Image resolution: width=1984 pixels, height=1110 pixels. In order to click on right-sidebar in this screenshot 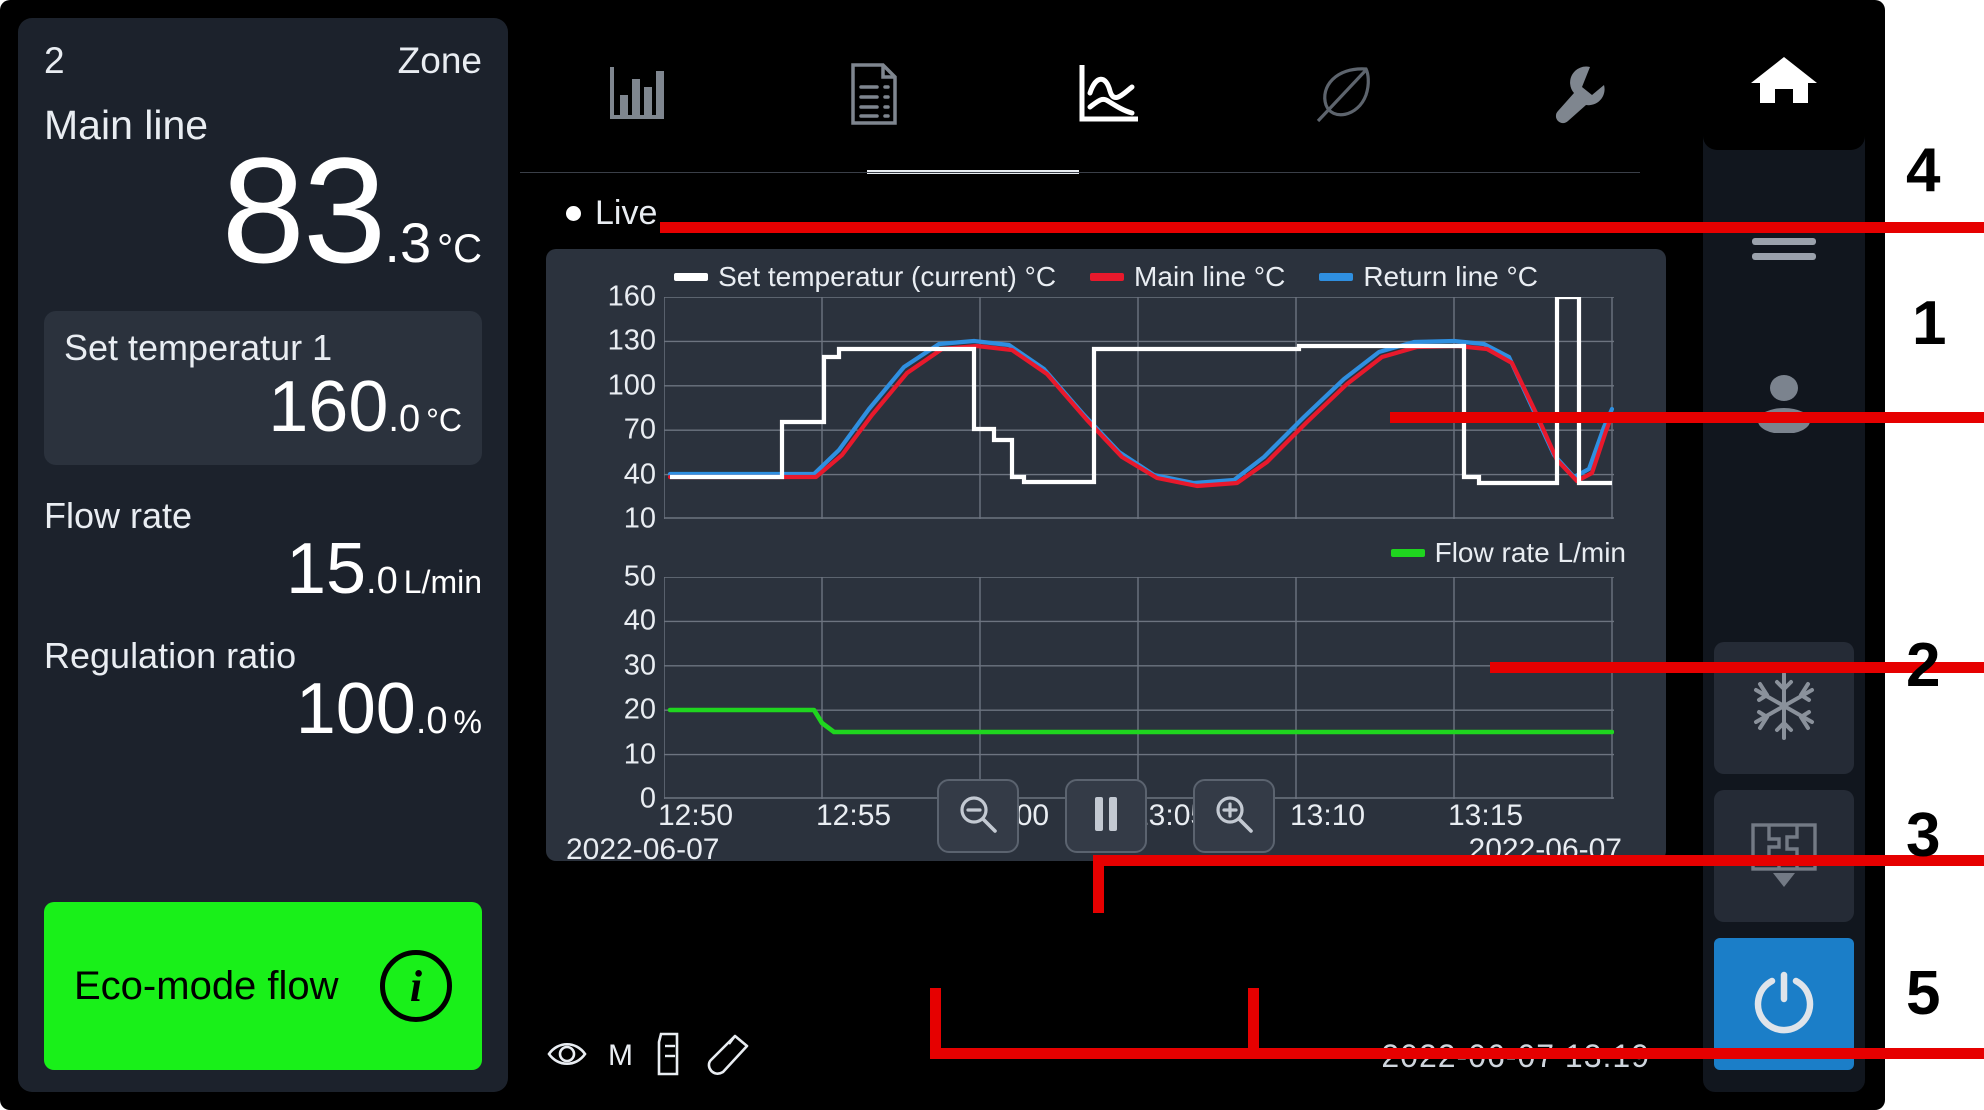, I will do `click(1784, 555)`.